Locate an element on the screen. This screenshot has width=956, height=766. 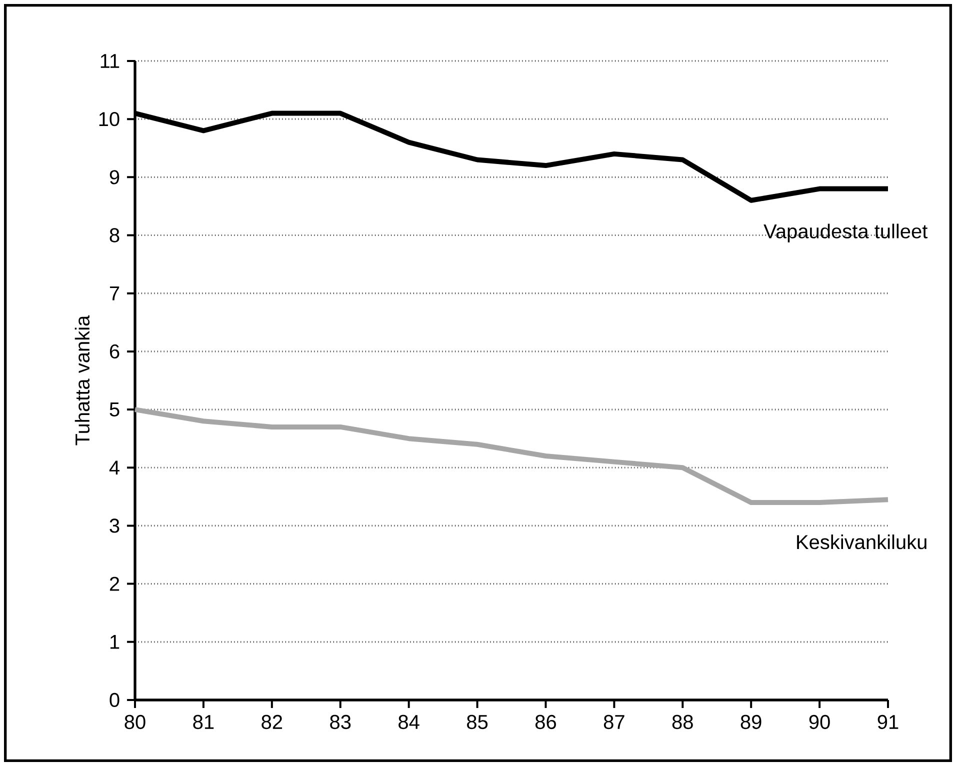
y-tick-label: 1 is located at coordinates (115, 642).